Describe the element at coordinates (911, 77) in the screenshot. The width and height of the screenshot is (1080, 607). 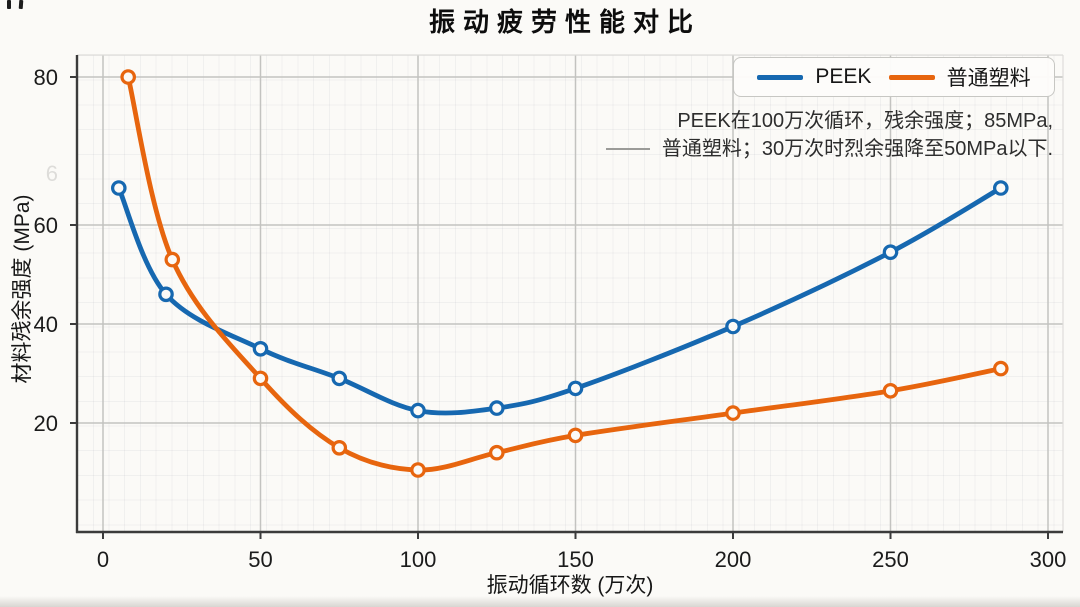
I see `legend-swatch-plastic` at that location.